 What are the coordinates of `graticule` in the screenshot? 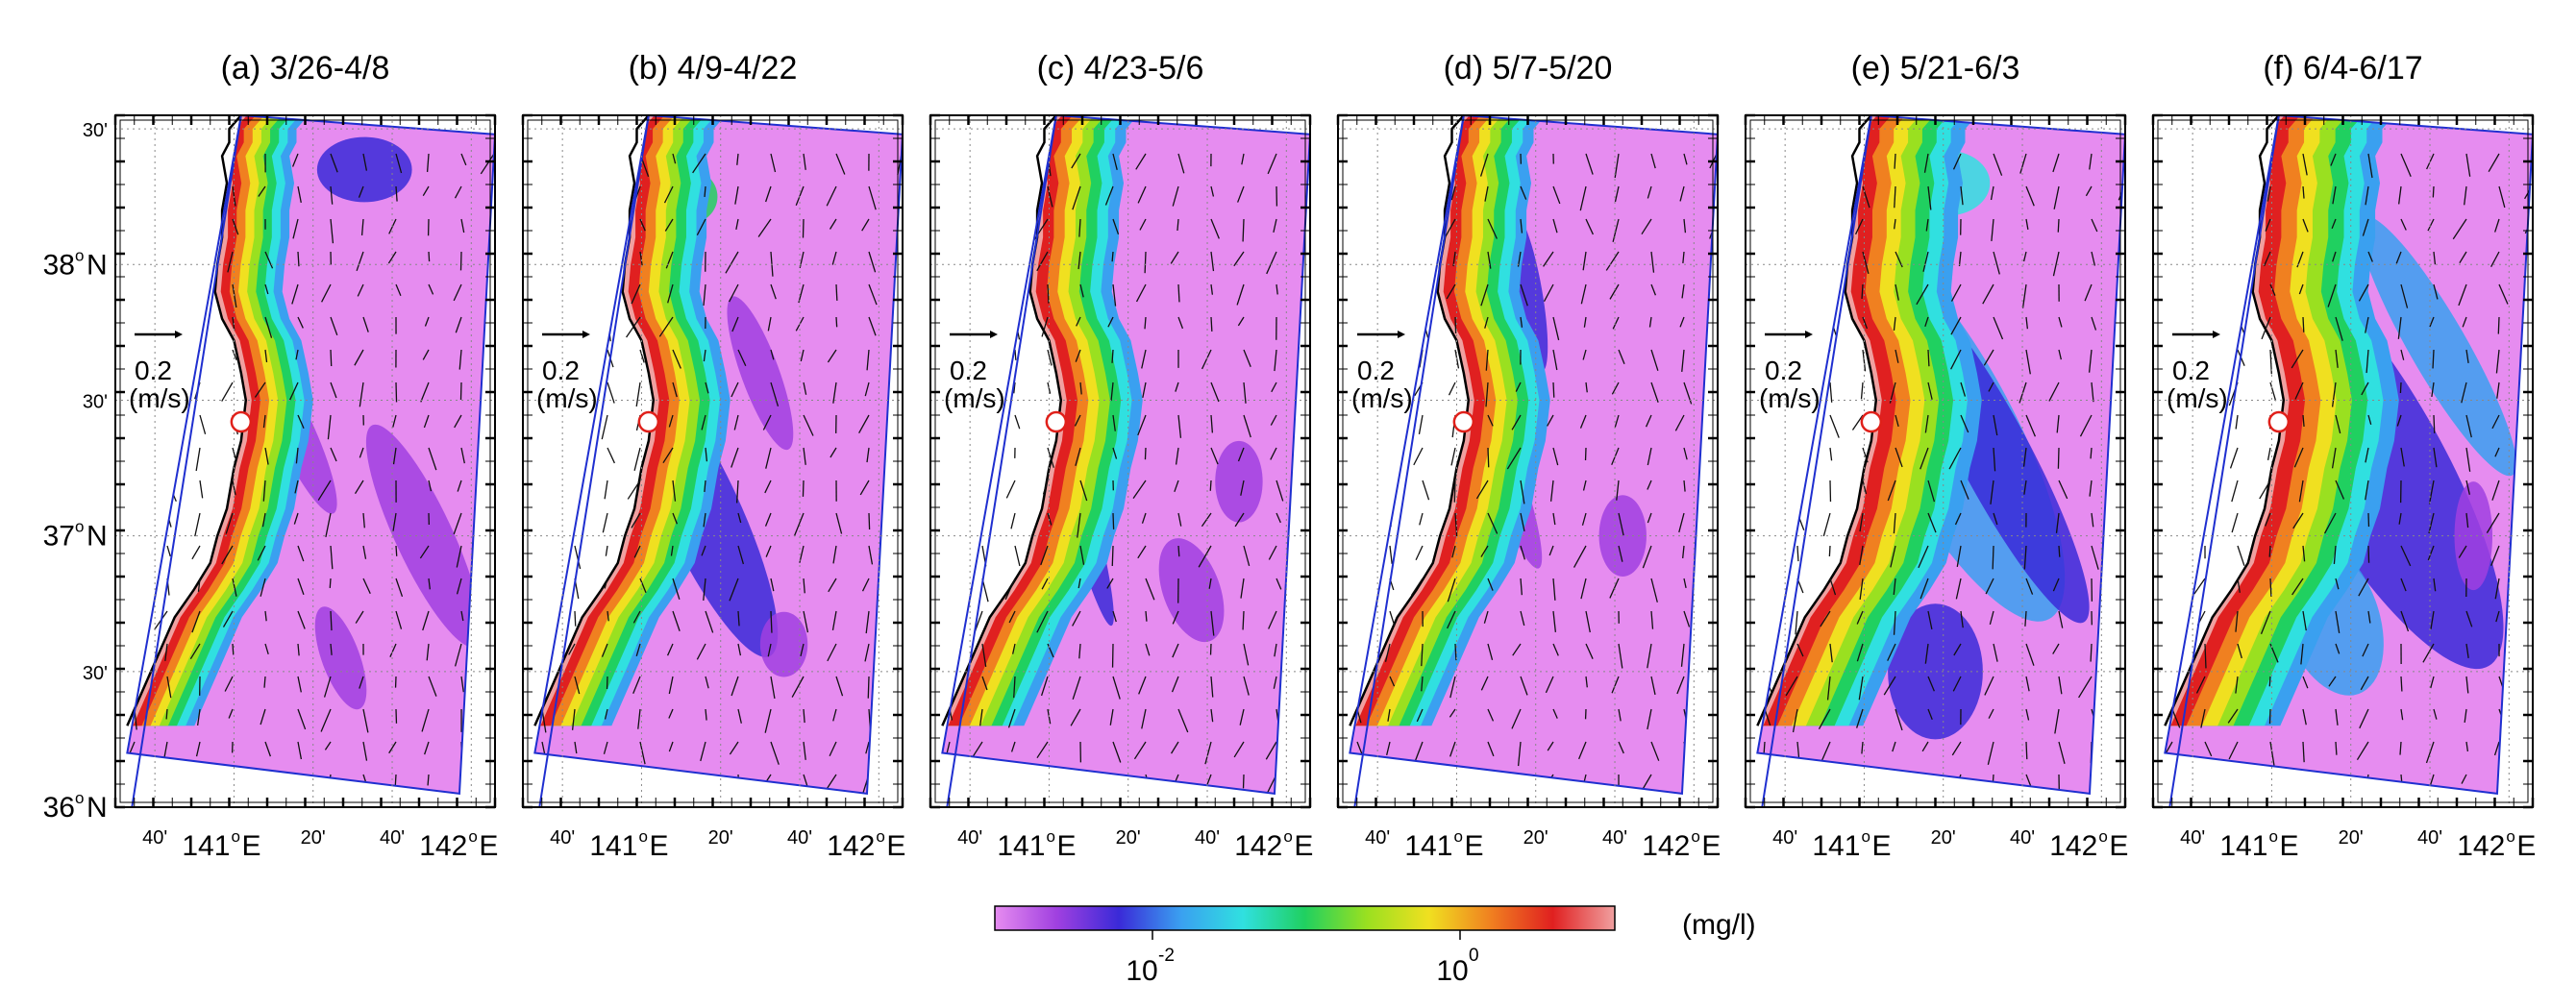 It's located at (713, 462).